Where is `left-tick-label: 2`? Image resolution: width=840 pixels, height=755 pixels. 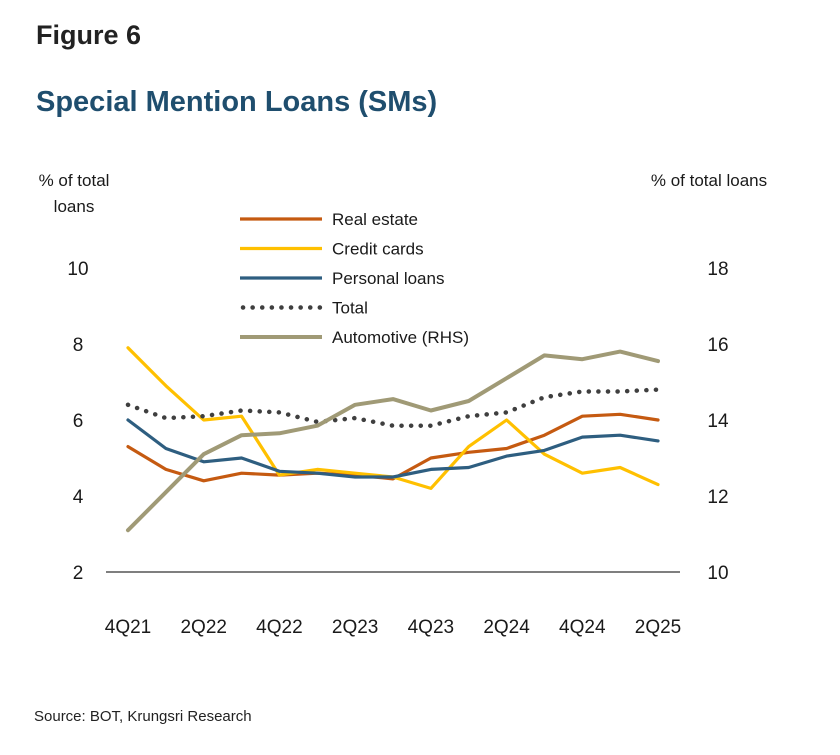
left-tick-label: 2 is located at coordinates (78, 573).